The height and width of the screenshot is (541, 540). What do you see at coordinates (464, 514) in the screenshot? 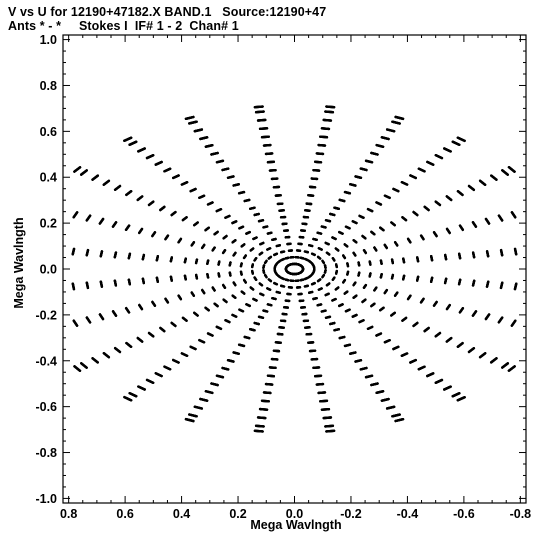
I see `x-tick-label: -0.6` at bounding box center [464, 514].